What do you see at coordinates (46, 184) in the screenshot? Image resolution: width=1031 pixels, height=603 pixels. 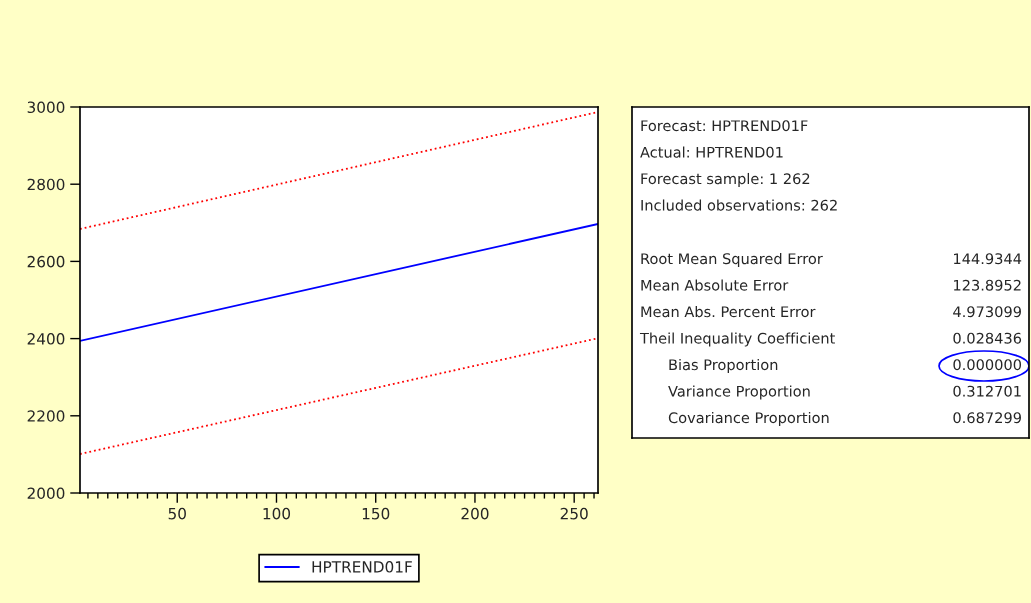 I see `y-tick-label: 2800` at bounding box center [46, 184].